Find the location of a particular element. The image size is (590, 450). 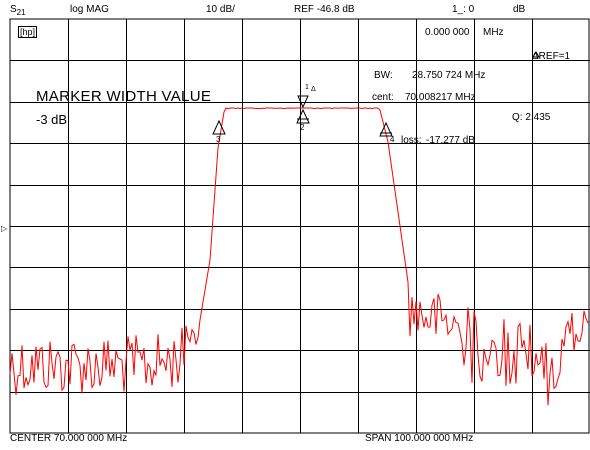

ref-level-label: REF -46.8 dB is located at coordinates (324, 9).